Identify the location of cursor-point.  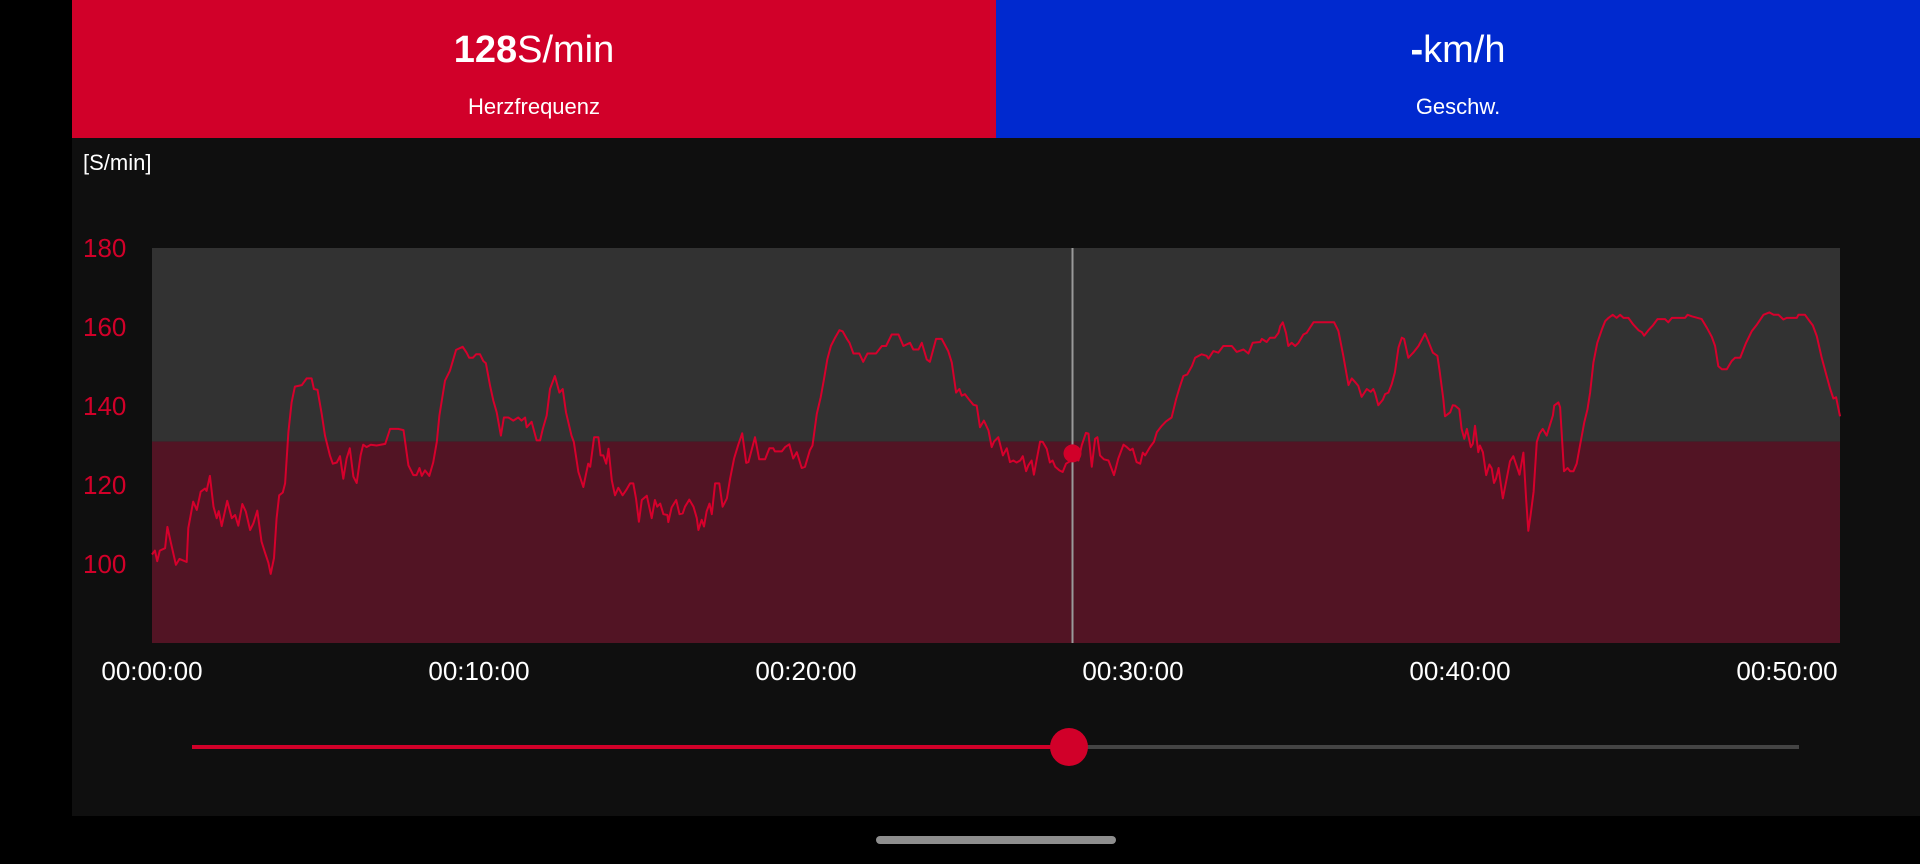
(1072, 453).